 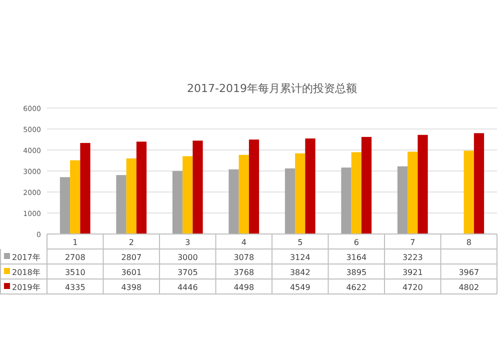 I want to click on data-label: 3164, so click(x=356, y=257).